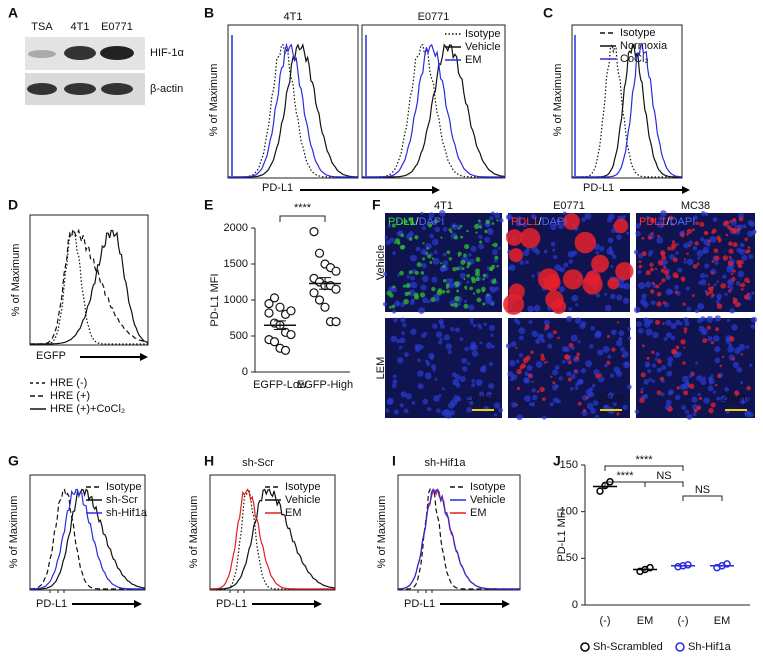 Image resolution: width=763 pixels, height=661 pixels. Describe the element at coordinates (418, 222) in the screenshot. I see `stain-part: /` at that location.